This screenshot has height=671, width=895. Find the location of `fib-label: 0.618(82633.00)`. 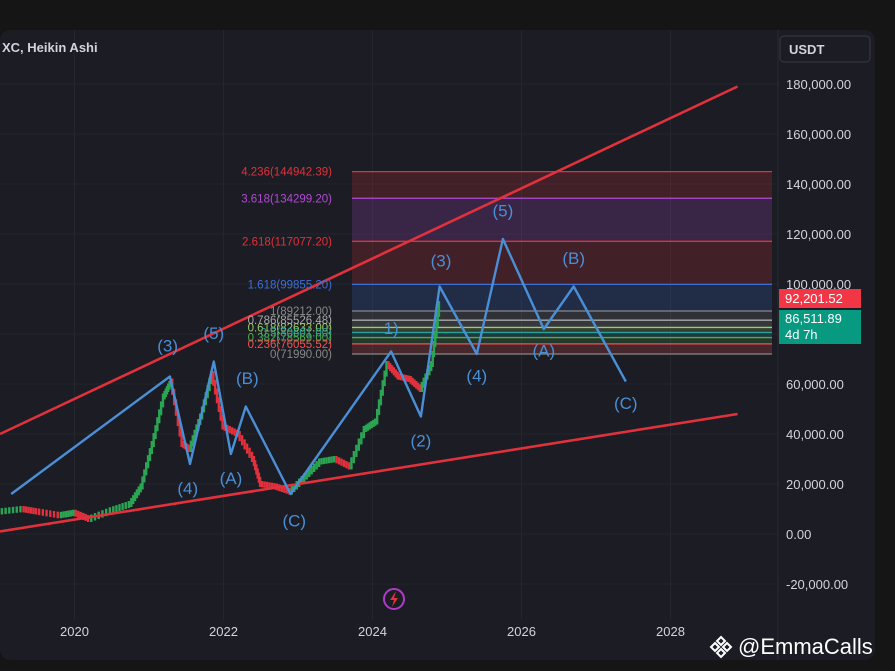

fib-label: 0.618(82633.00) is located at coordinates (290, 328).